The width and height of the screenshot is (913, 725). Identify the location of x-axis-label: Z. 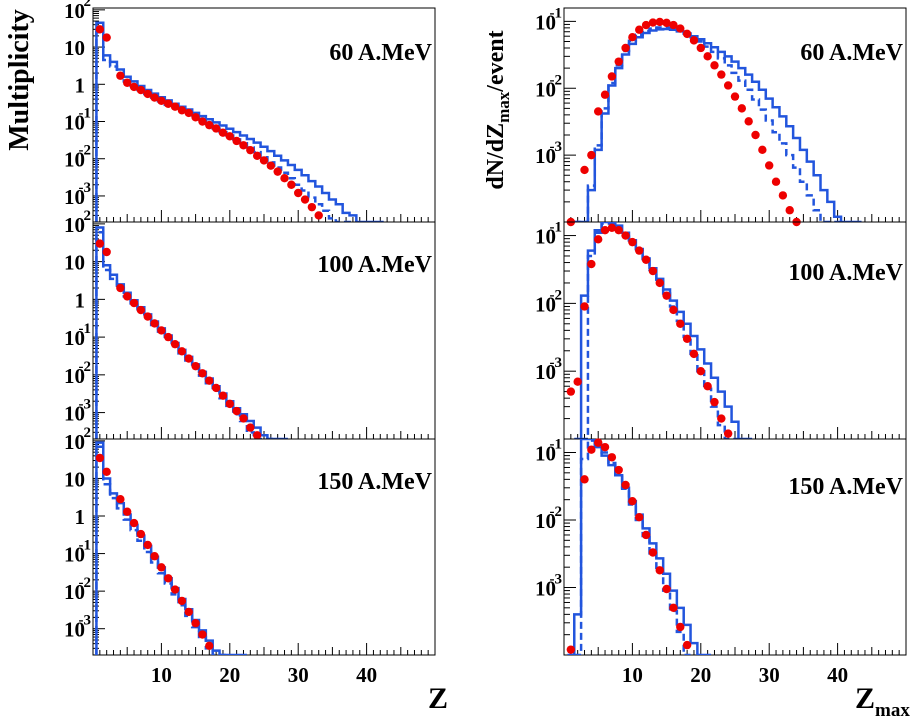
(438, 698).